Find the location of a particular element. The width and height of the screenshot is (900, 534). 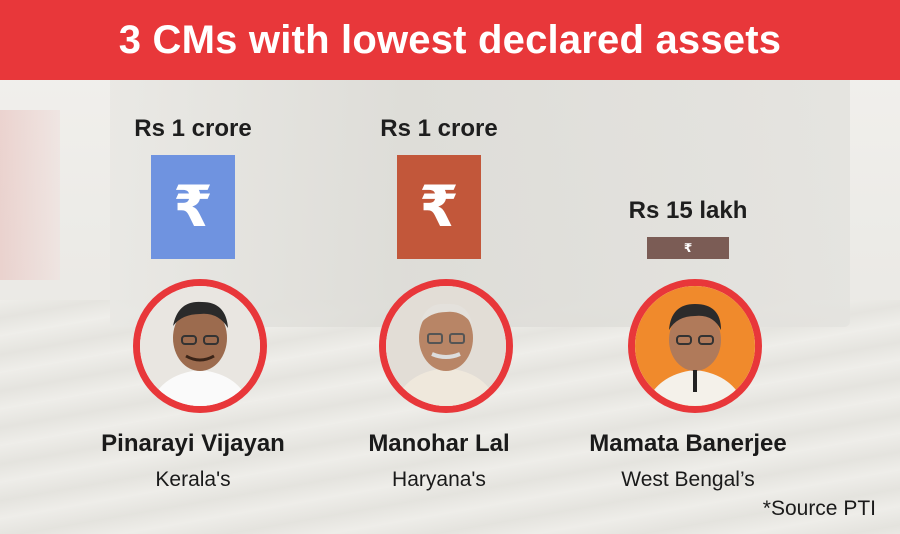

bar-3: ₹ is located at coordinates (688, 248).